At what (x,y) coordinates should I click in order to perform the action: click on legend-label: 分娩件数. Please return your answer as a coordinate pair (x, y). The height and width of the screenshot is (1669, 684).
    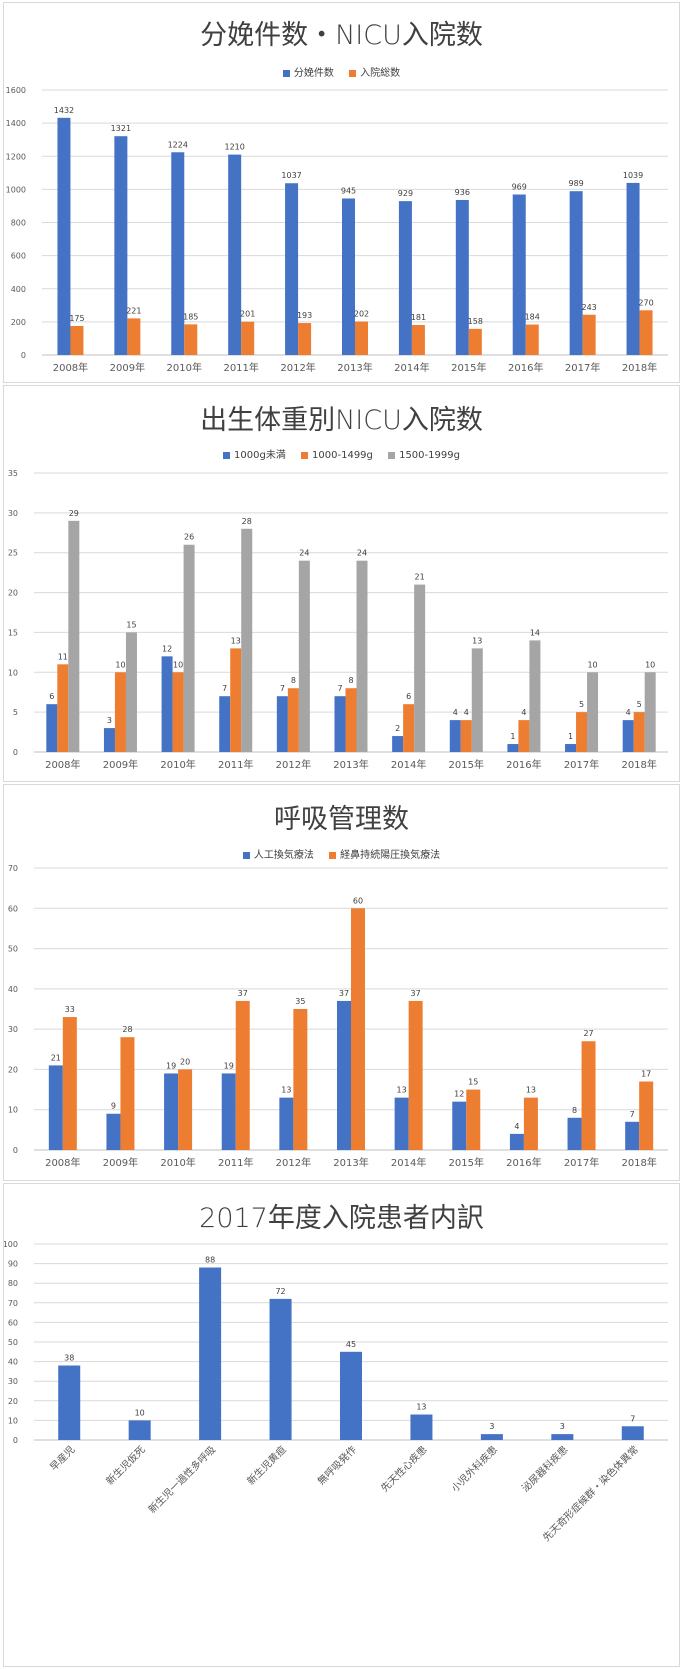
    Looking at the image, I should click on (313, 73).